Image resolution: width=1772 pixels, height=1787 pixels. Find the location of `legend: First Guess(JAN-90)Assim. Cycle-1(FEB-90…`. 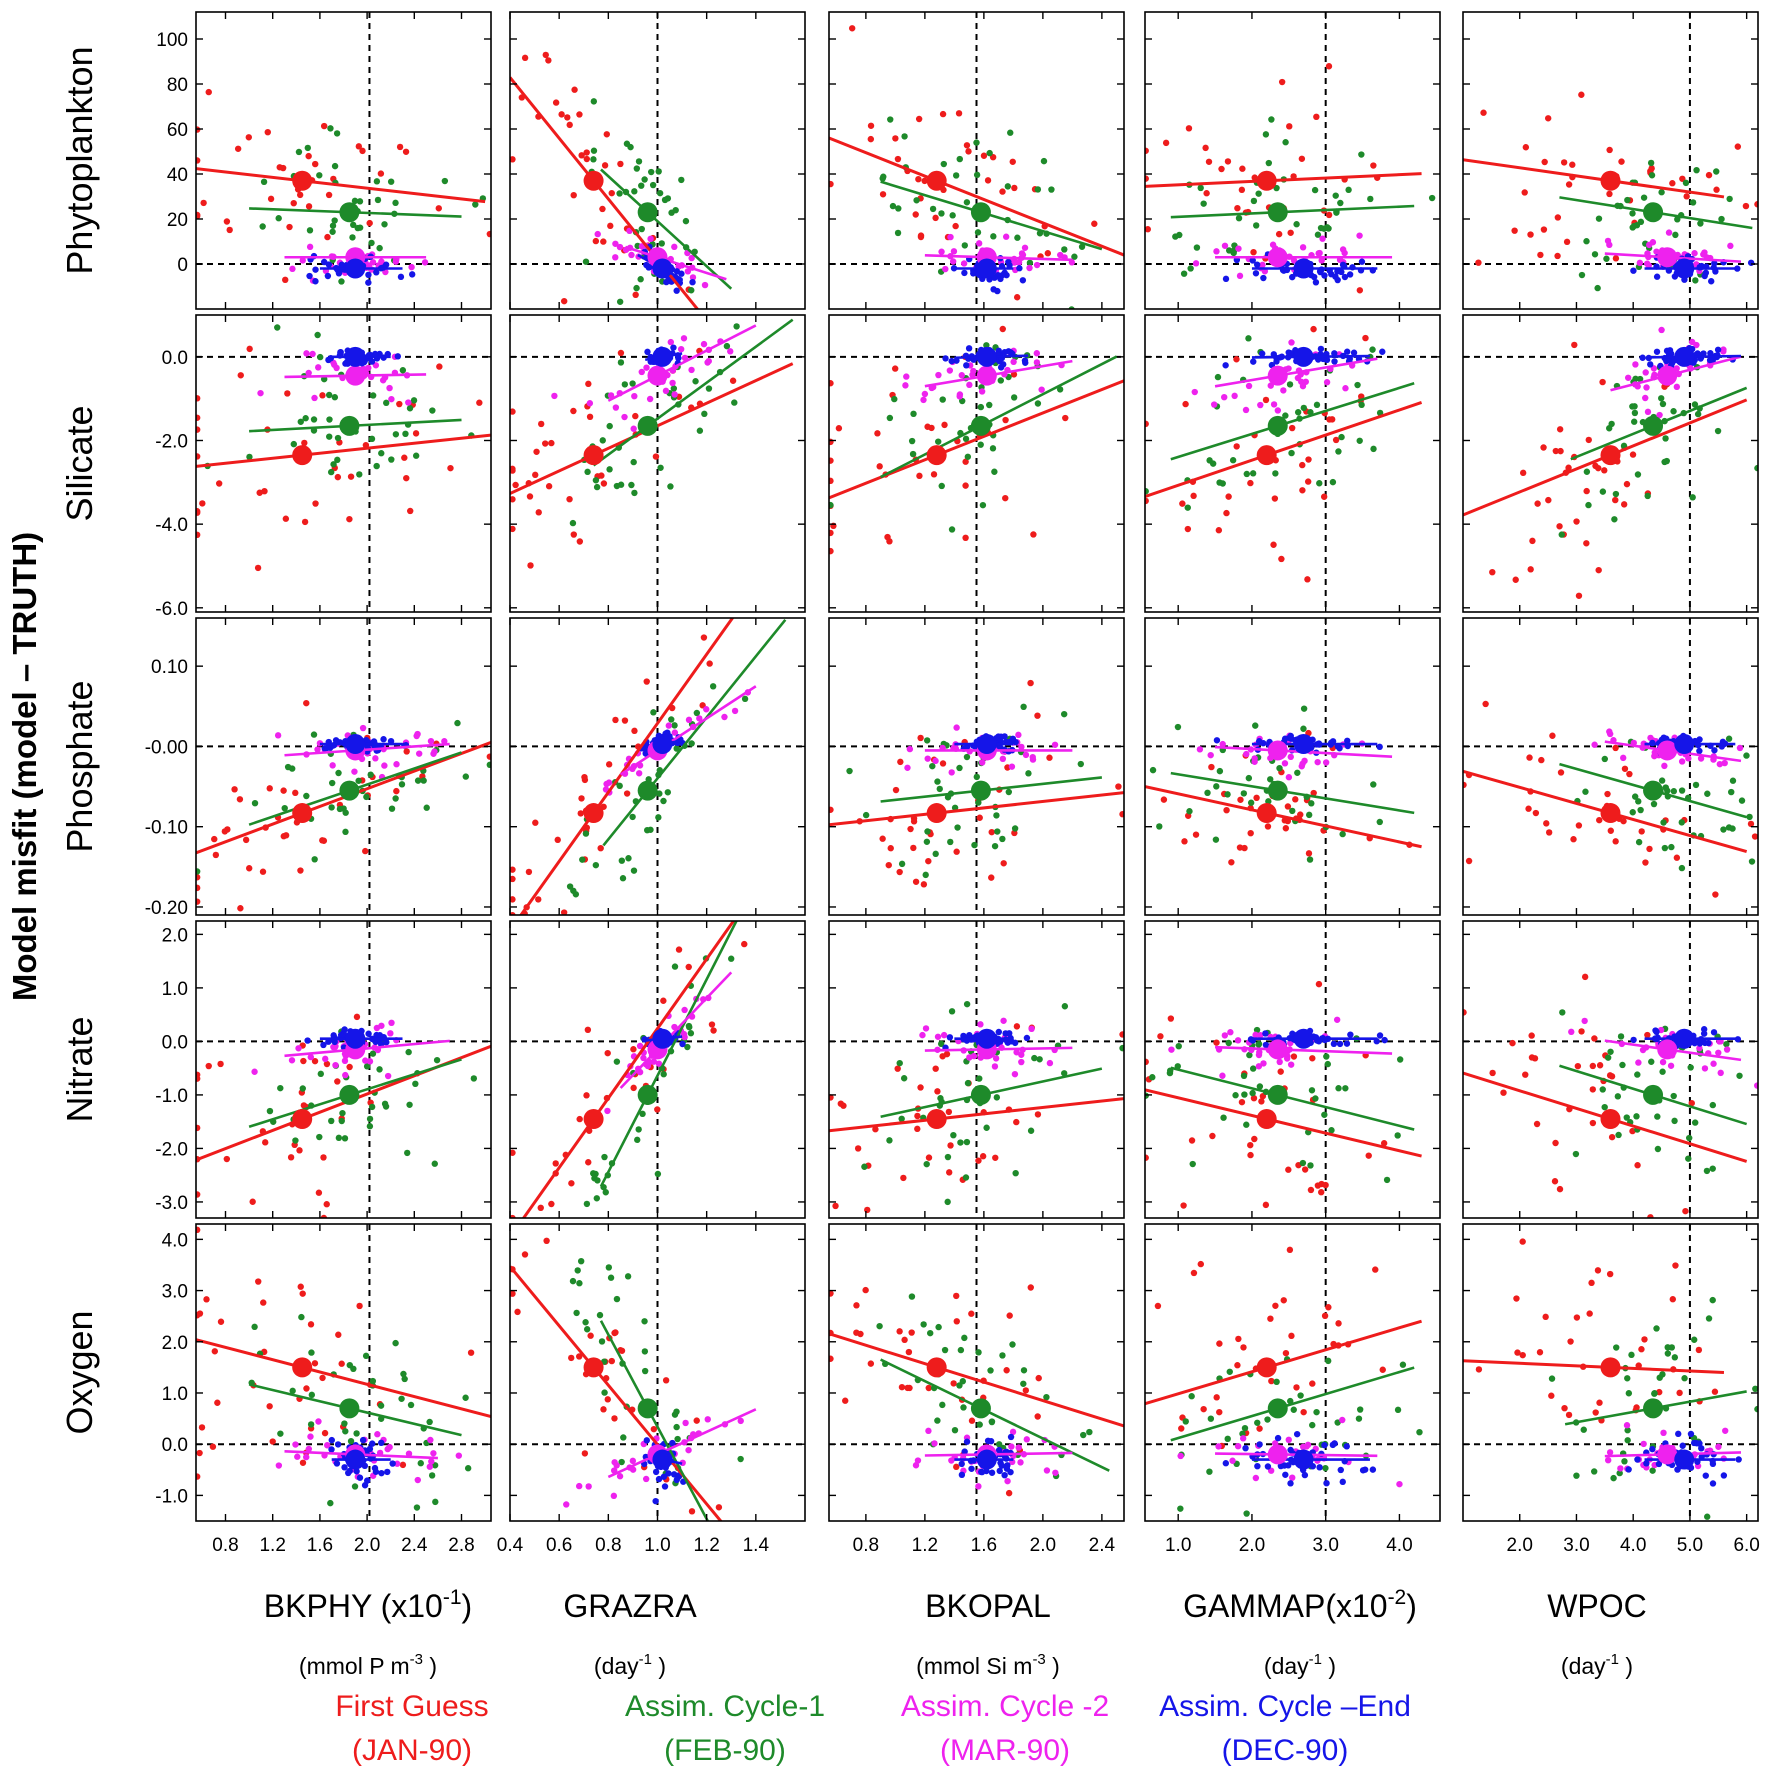

legend: First Guess(JAN-90)Assim. Cycle-1(FEB-90… is located at coordinates (873, 1728).